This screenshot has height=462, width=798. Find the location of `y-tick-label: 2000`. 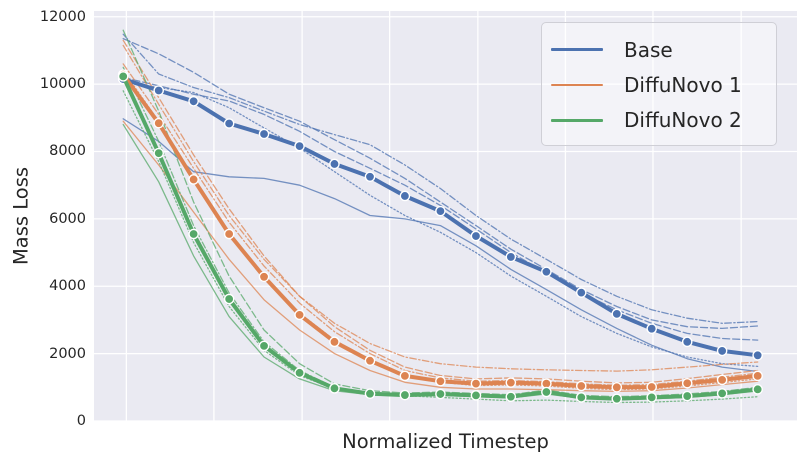

y-tick-label: 2000 is located at coordinates (67, 354).